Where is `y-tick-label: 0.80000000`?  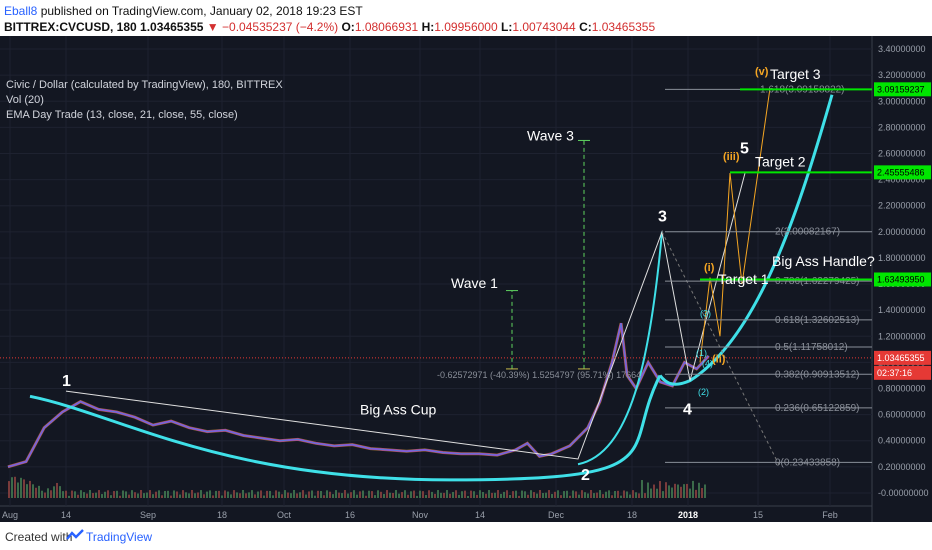
y-tick-label: 0.80000000 is located at coordinates (902, 389).